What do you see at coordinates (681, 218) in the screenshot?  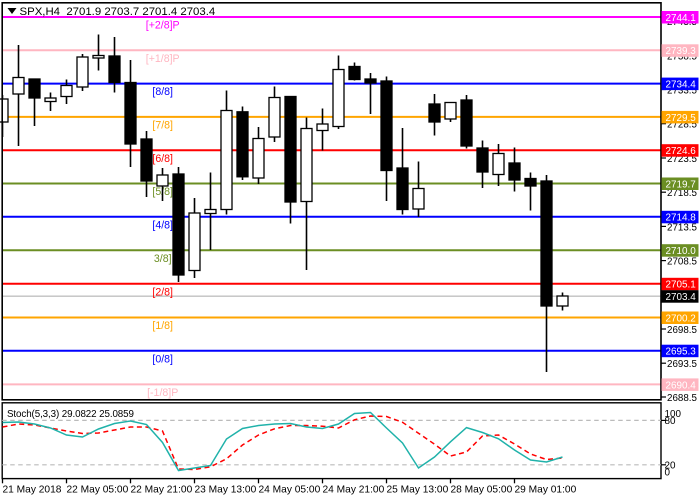 I see `svg-text: 2714.8` at bounding box center [681, 218].